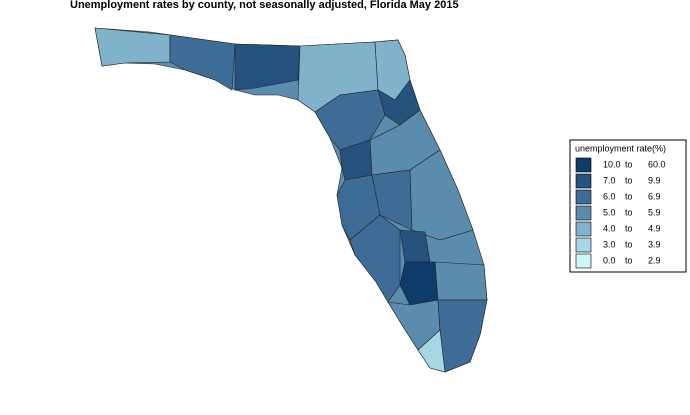 The height and width of the screenshot is (415, 690). I want to click on legend-title: unemployment rate(%), so click(620, 148).